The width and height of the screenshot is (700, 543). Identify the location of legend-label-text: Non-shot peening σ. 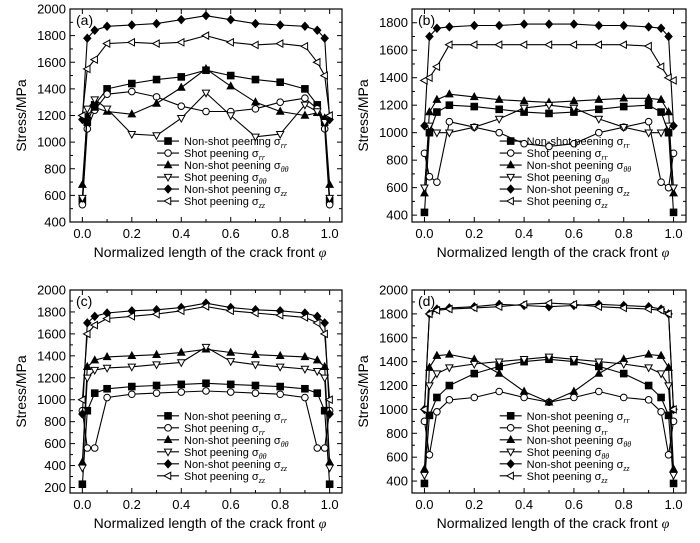
(575, 166).